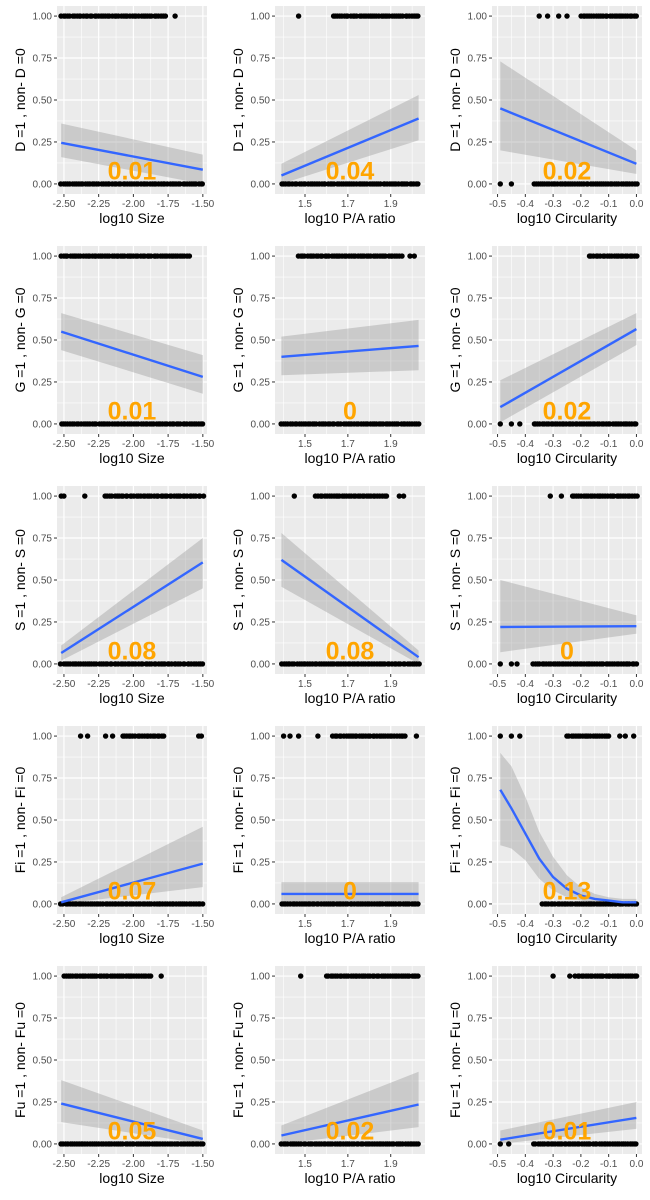 This screenshot has width=650, height=1200. What do you see at coordinates (132, 938) in the screenshot?
I see `x-axis-title: log10 Size` at bounding box center [132, 938].